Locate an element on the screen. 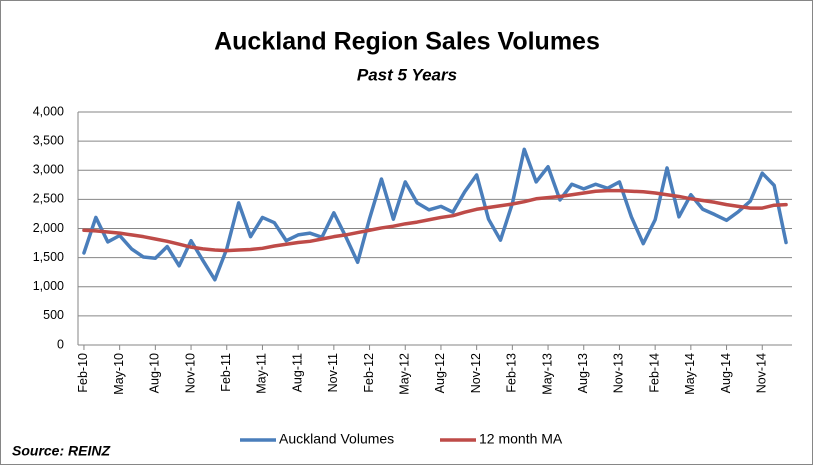 The image size is (814, 466). source-note: Source: REINZ is located at coordinates (61, 451).